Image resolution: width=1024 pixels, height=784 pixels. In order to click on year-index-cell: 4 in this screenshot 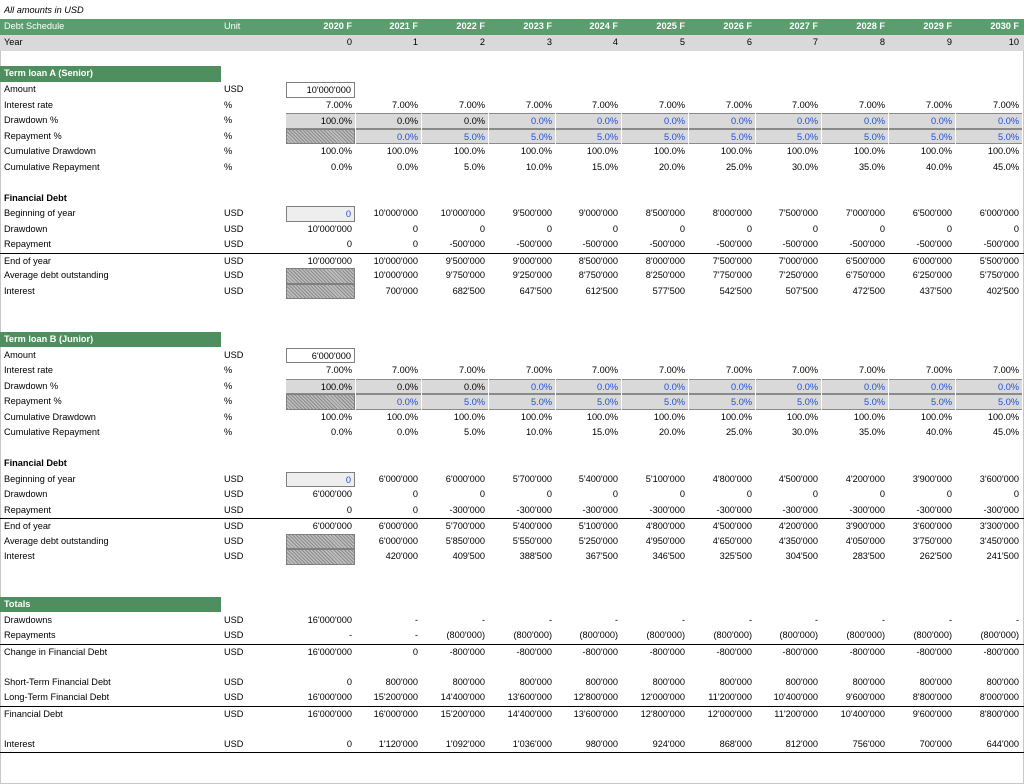, I will do `click(615, 42)`.